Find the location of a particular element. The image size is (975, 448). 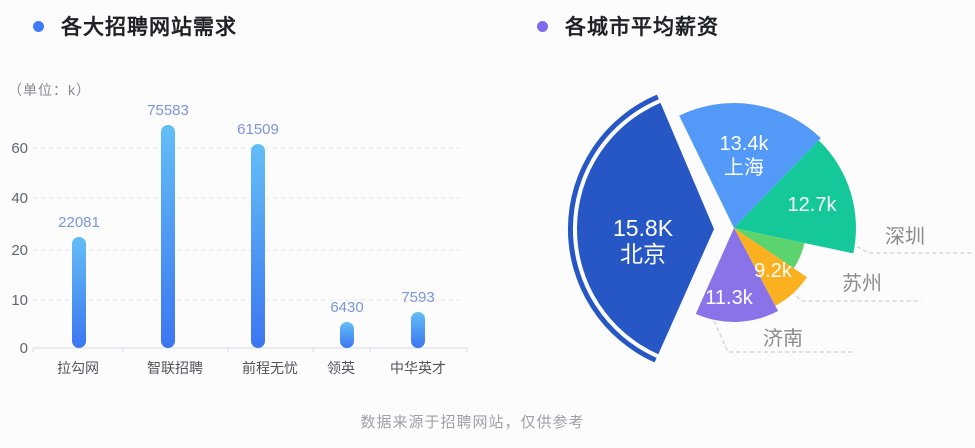

pie-outside-label: 深圳 is located at coordinates (905, 236).